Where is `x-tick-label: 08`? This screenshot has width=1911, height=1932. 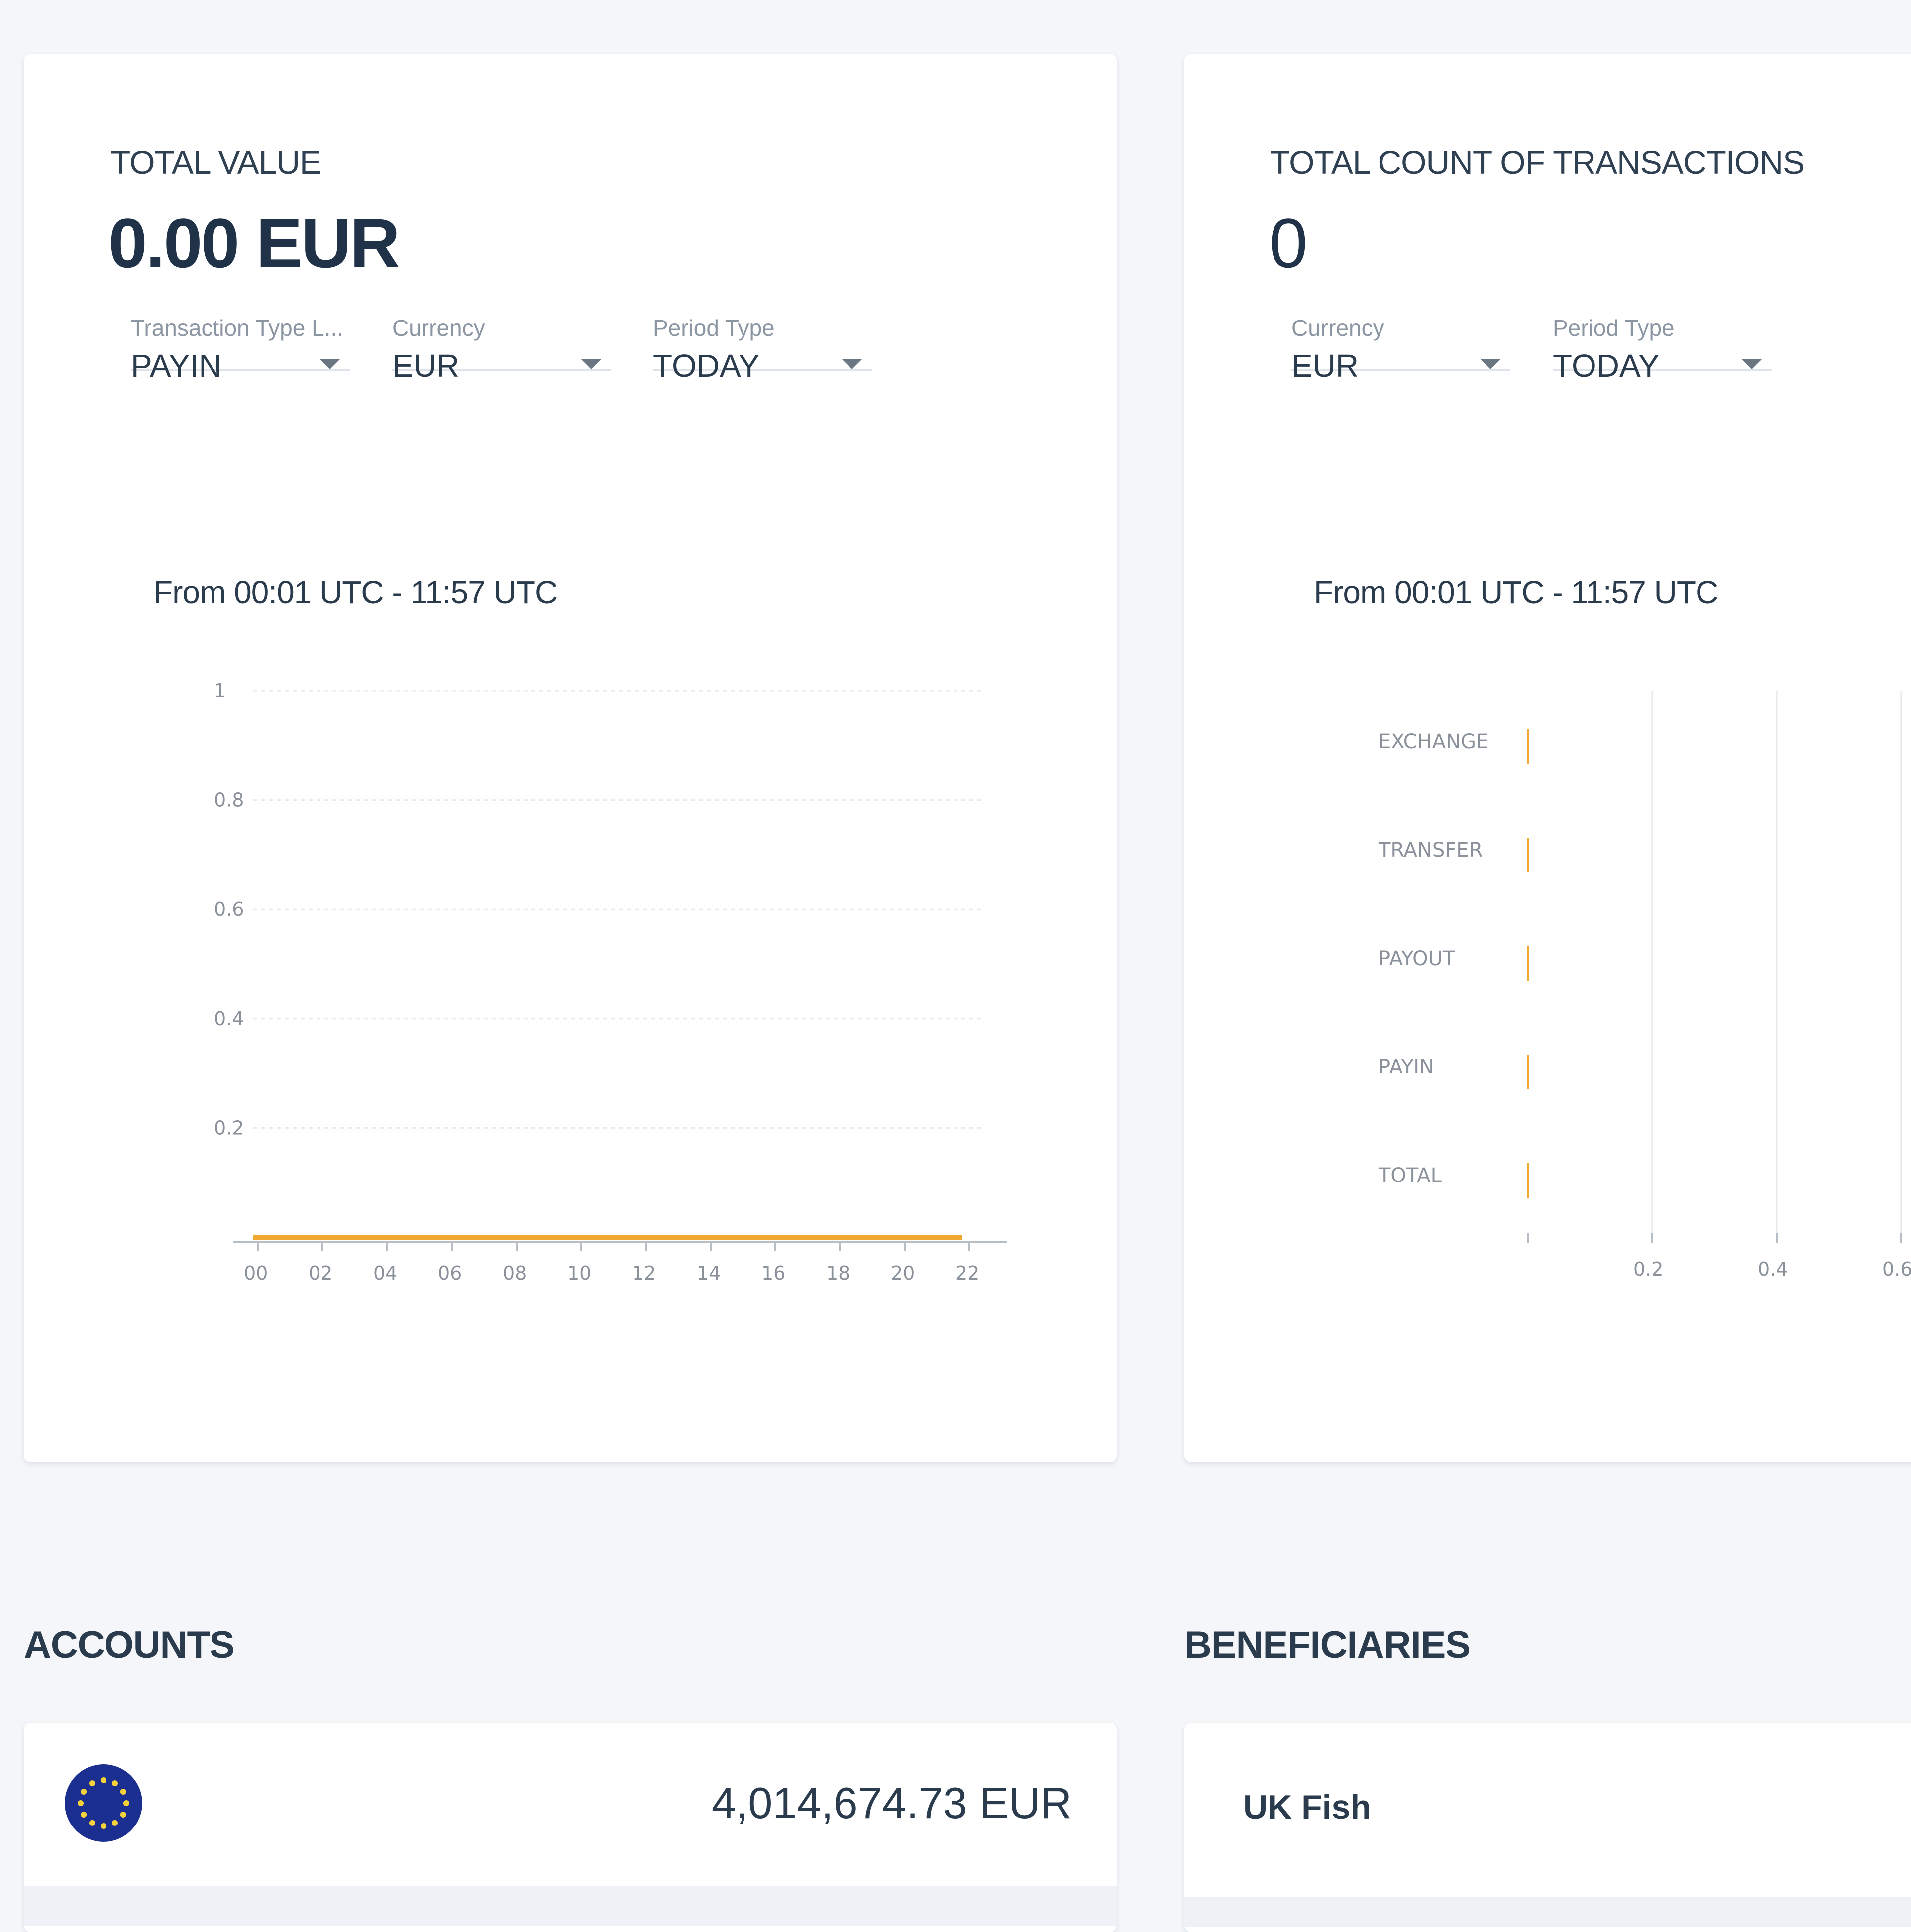 x-tick-label: 08 is located at coordinates (515, 1273).